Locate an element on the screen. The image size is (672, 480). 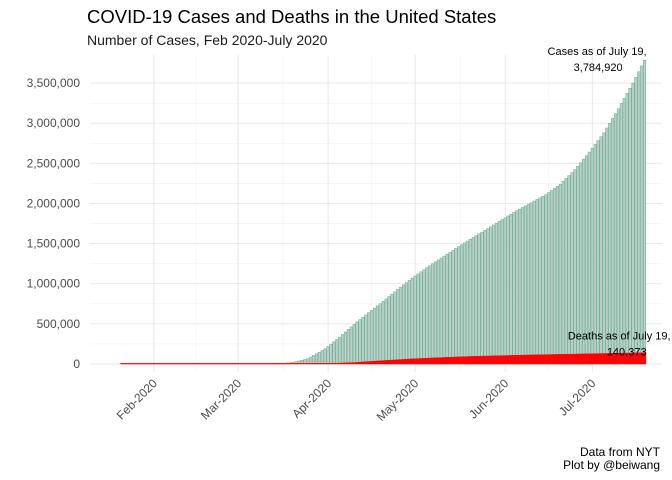
deaths-annotation-line2: 140,373 is located at coordinates (627, 353).